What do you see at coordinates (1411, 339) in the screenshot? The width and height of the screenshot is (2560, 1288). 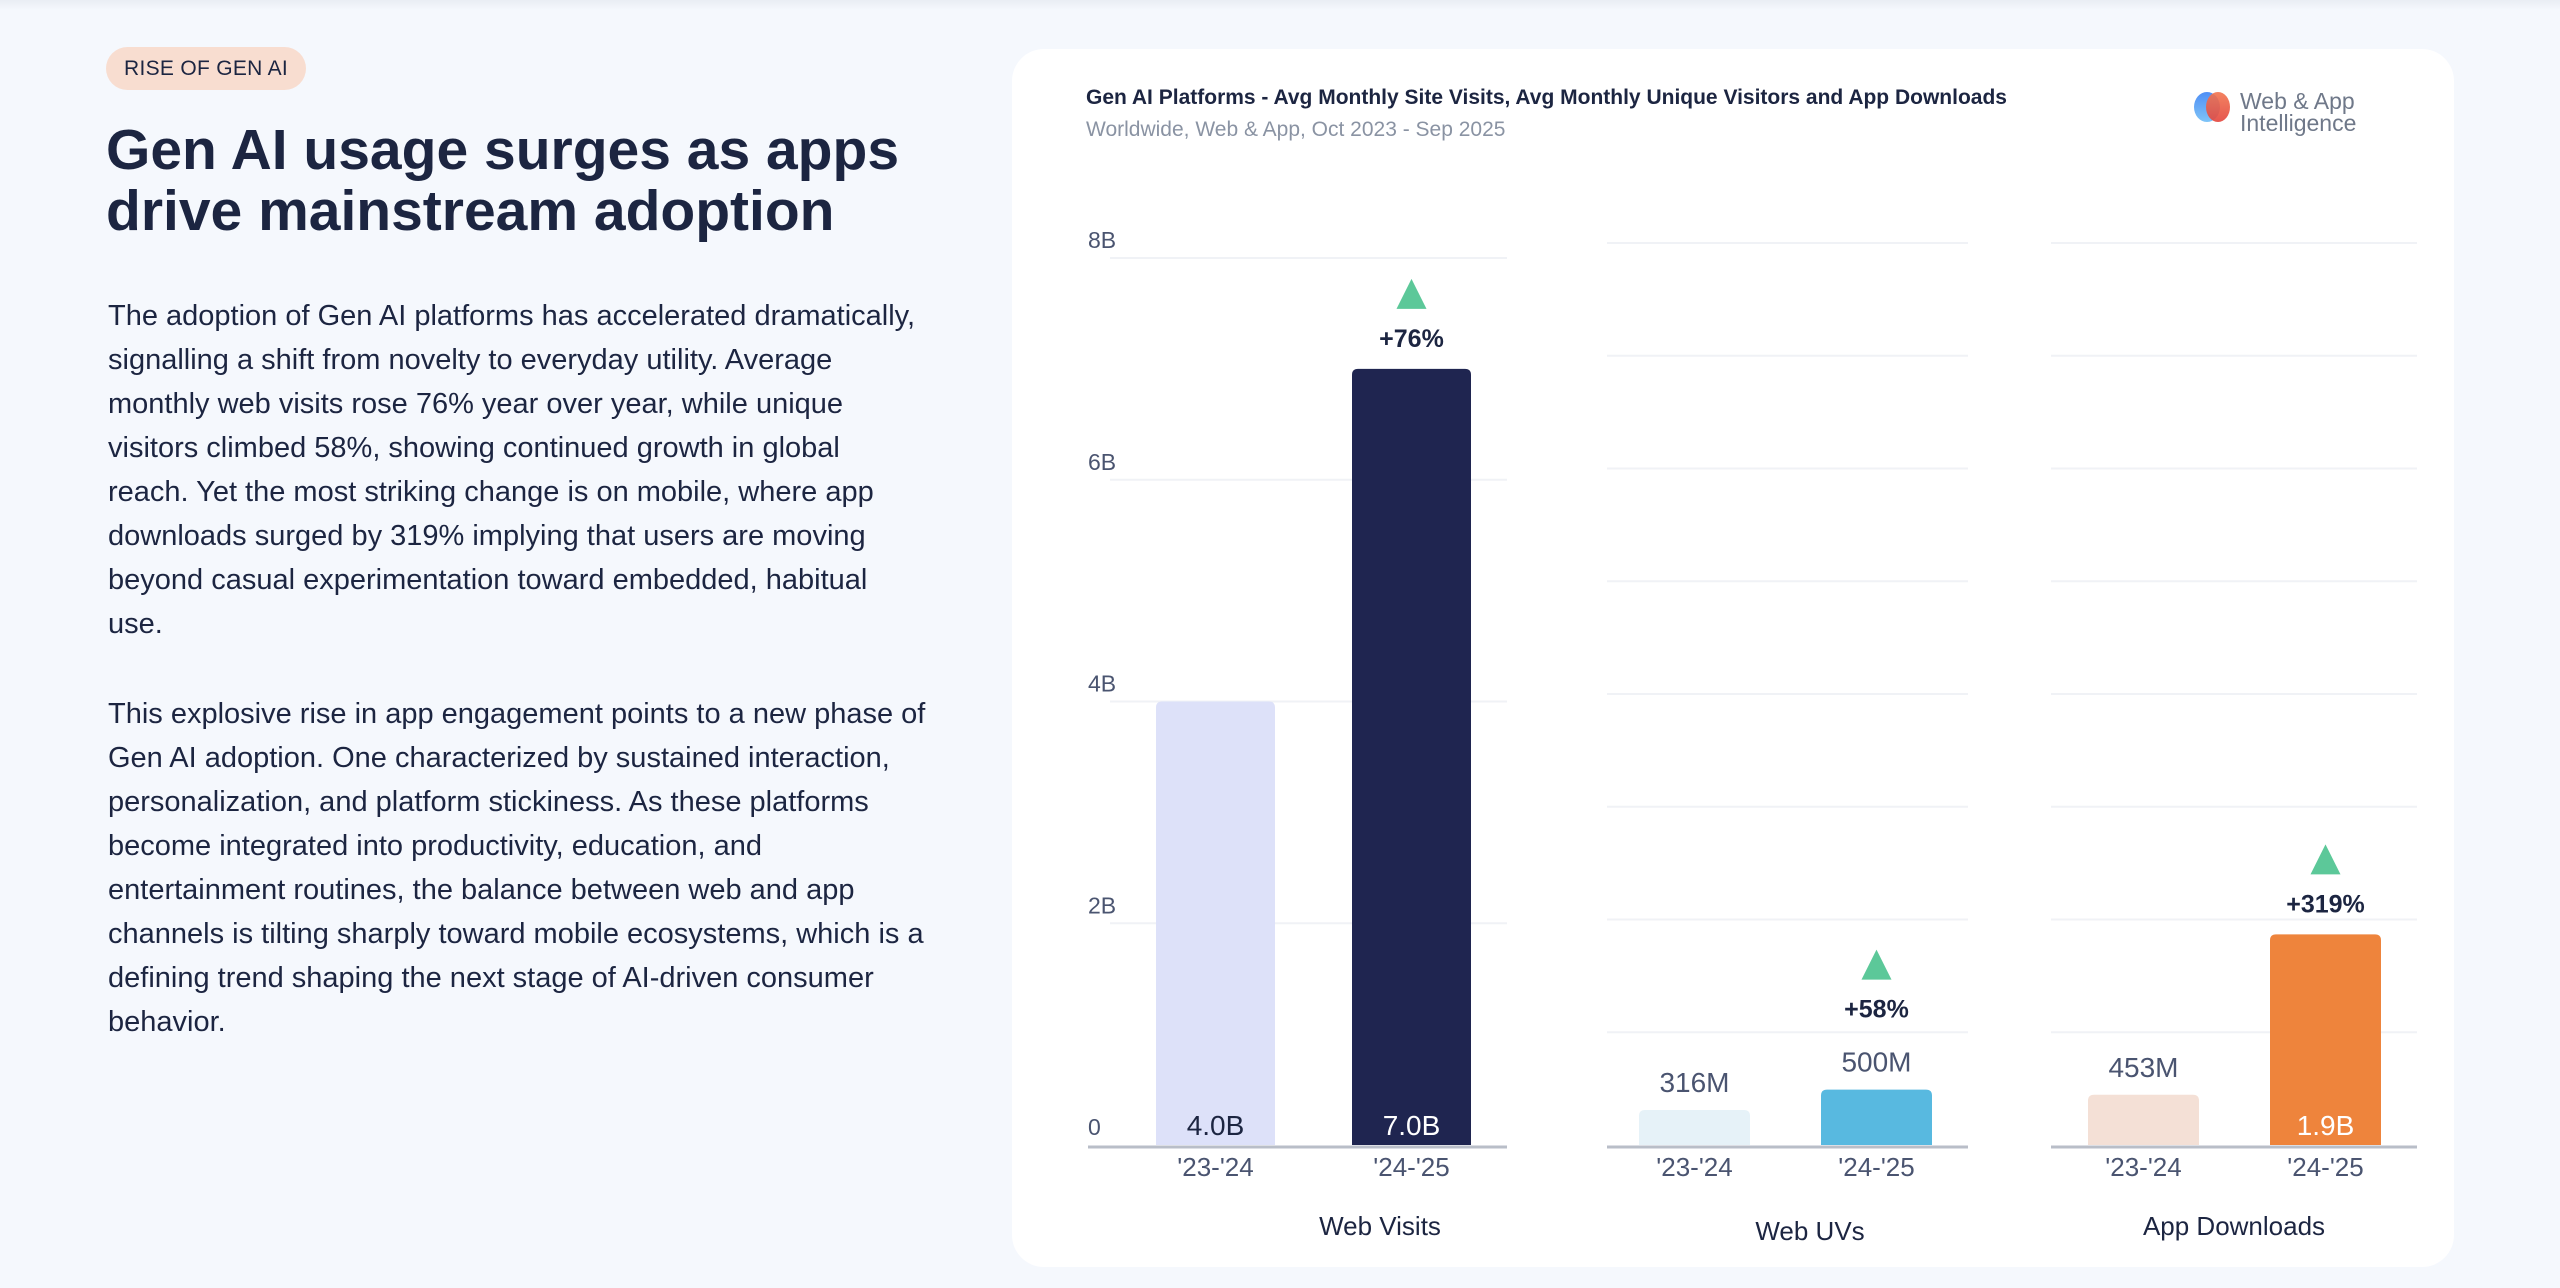 I see `growth-label: +76%` at bounding box center [1411, 339].